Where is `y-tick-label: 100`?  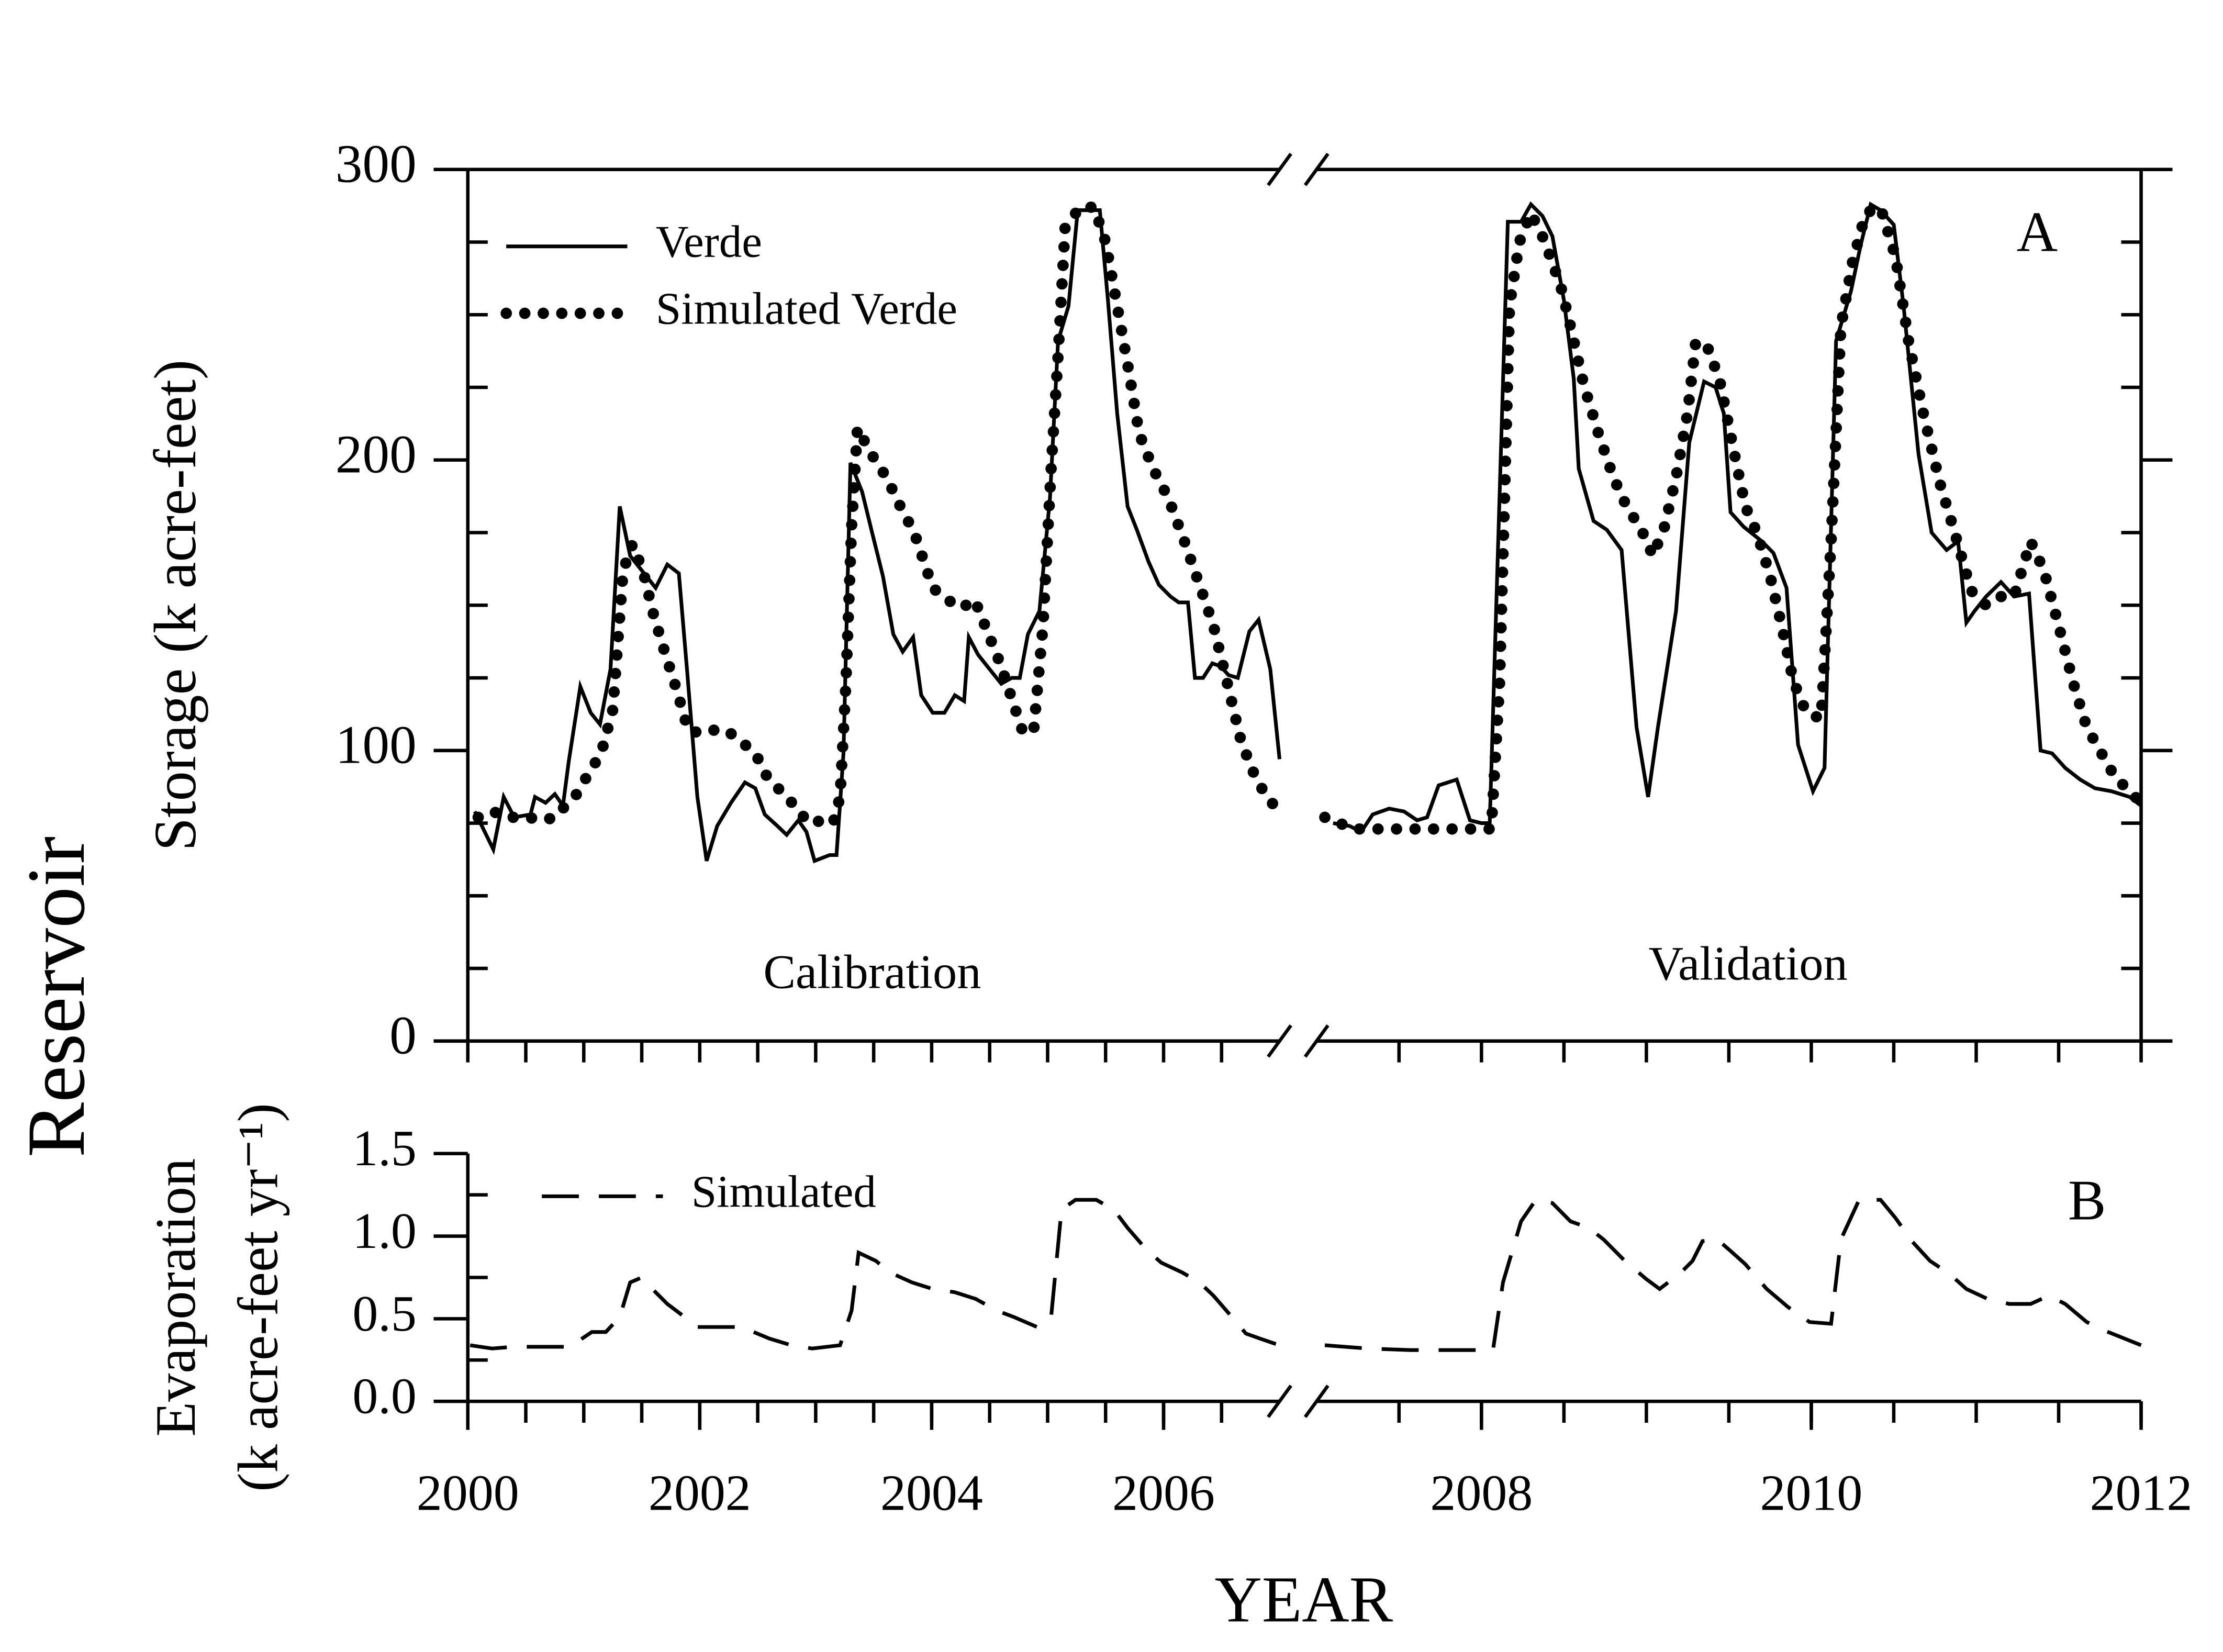 y-tick-label: 100 is located at coordinates (376, 745).